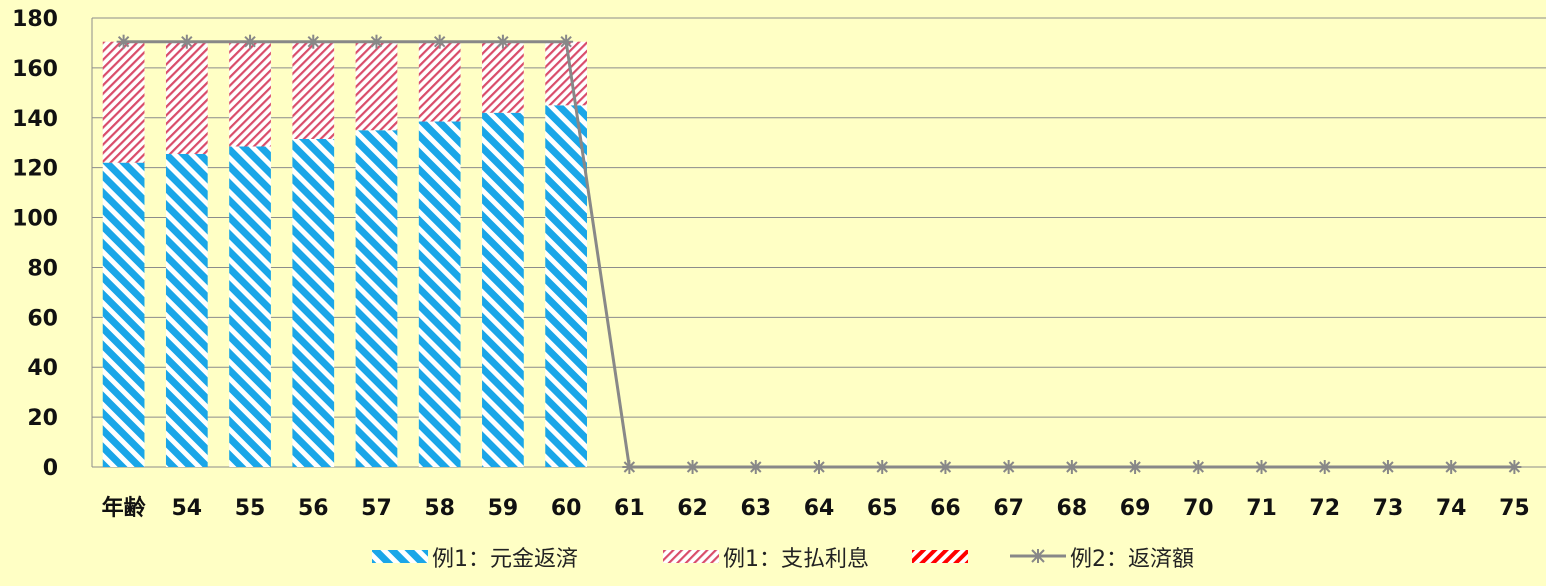  What do you see at coordinates (1261, 508) in the screenshot?
I see `x-tick-label: 71` at bounding box center [1261, 508].